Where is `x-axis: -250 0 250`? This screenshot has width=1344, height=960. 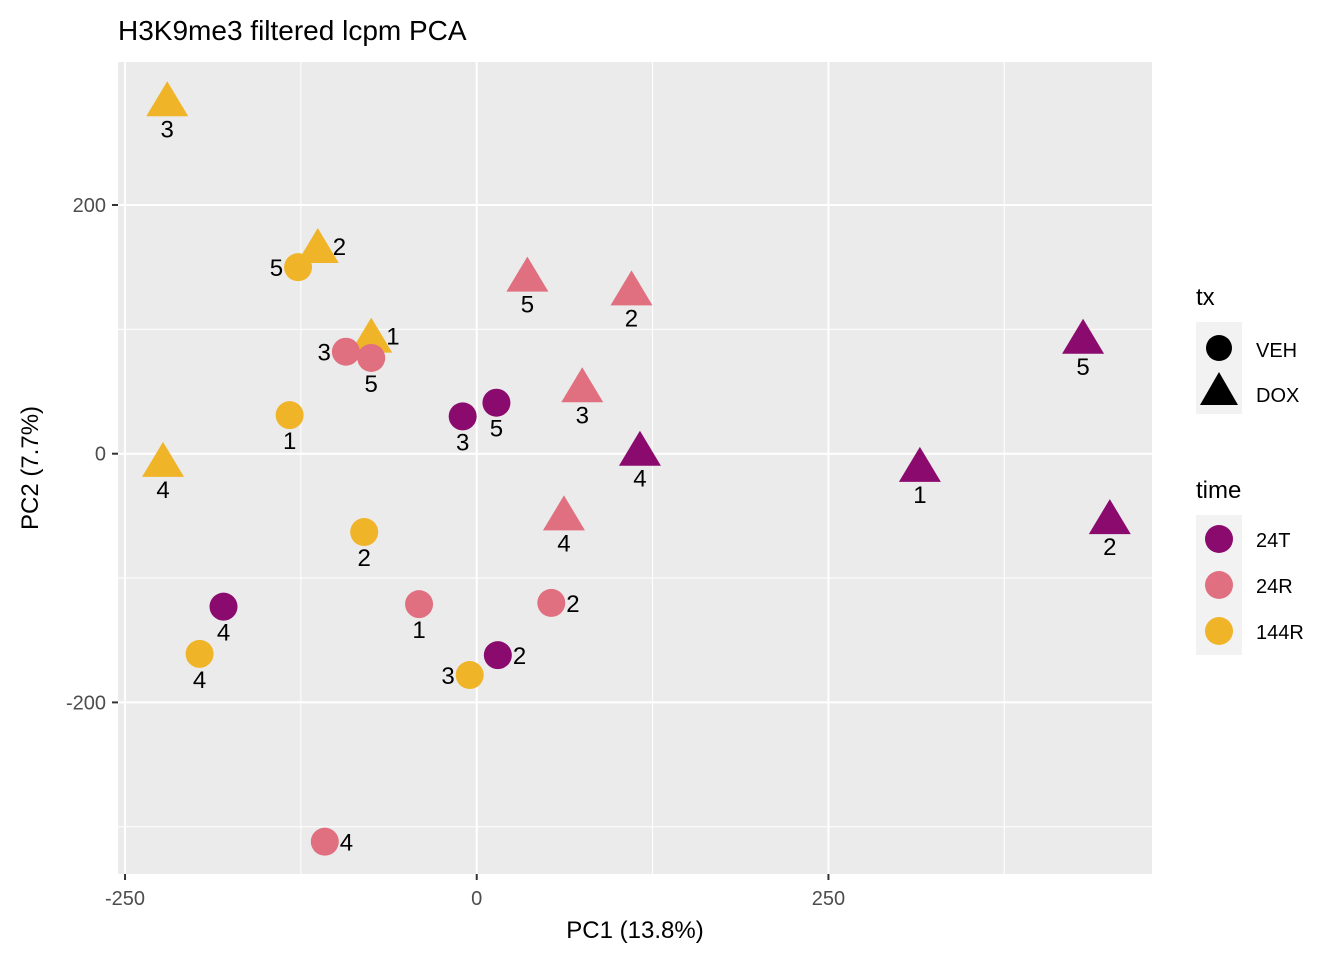 x-axis: -250 0 250 is located at coordinates (475, 892).